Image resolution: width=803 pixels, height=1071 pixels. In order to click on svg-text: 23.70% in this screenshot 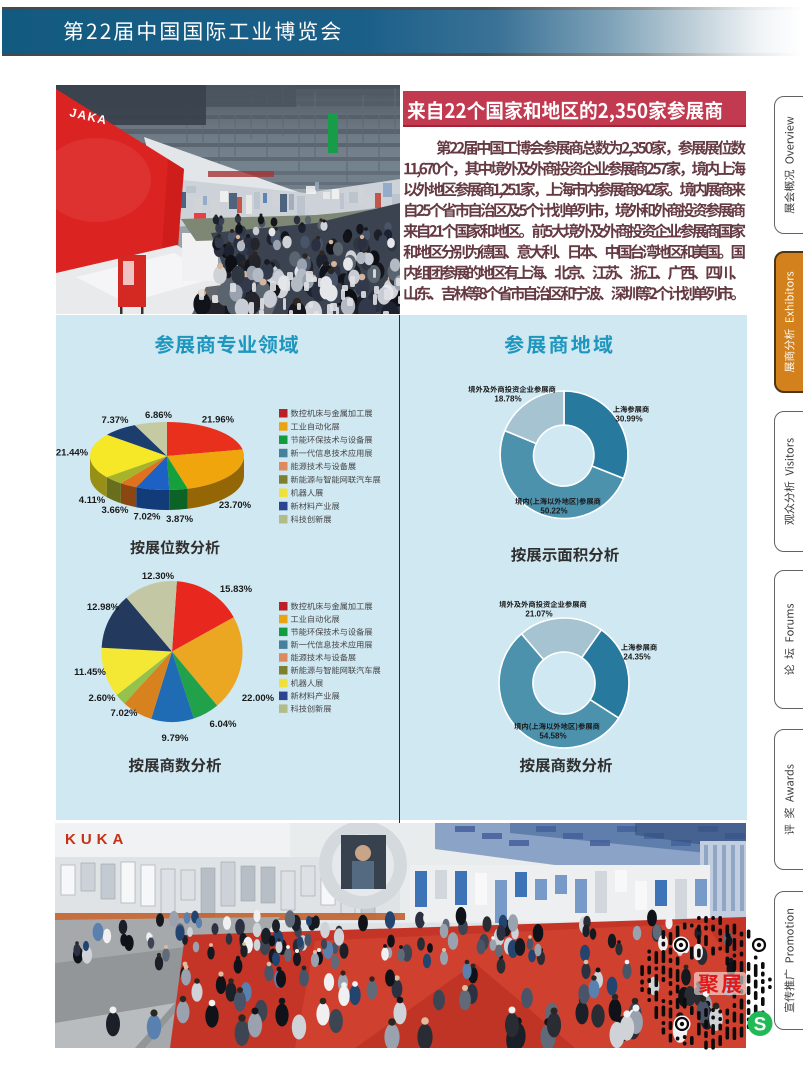, I will do `click(235, 505)`.